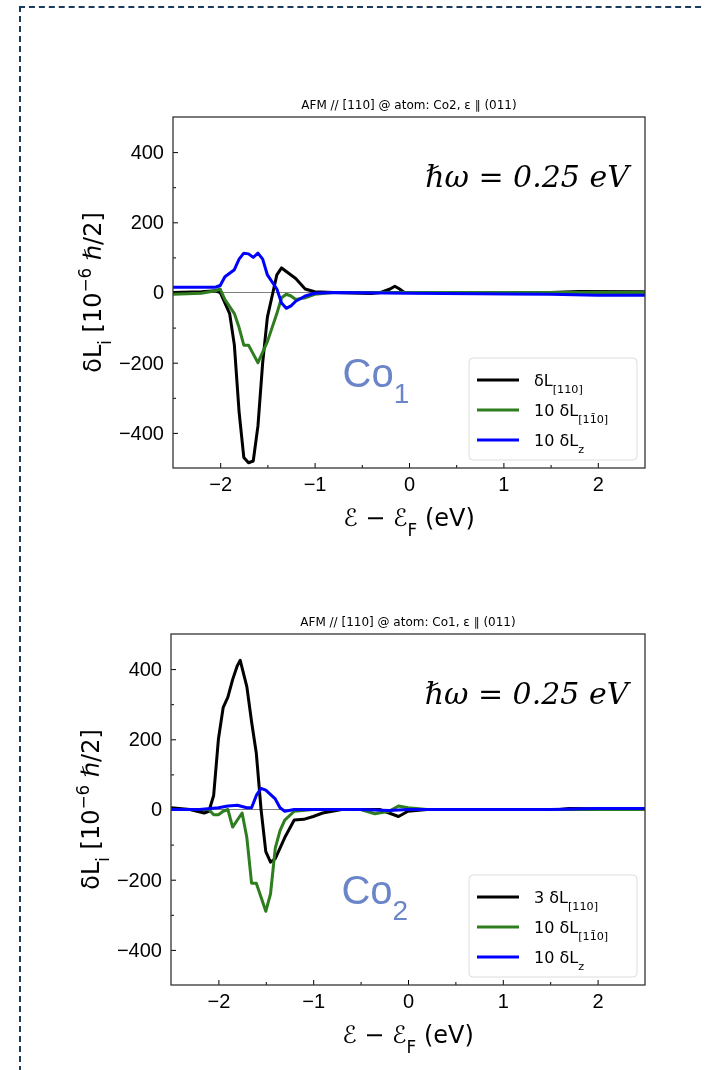  I want to click on annotation: Co$_{2}$, so click(375, 897).